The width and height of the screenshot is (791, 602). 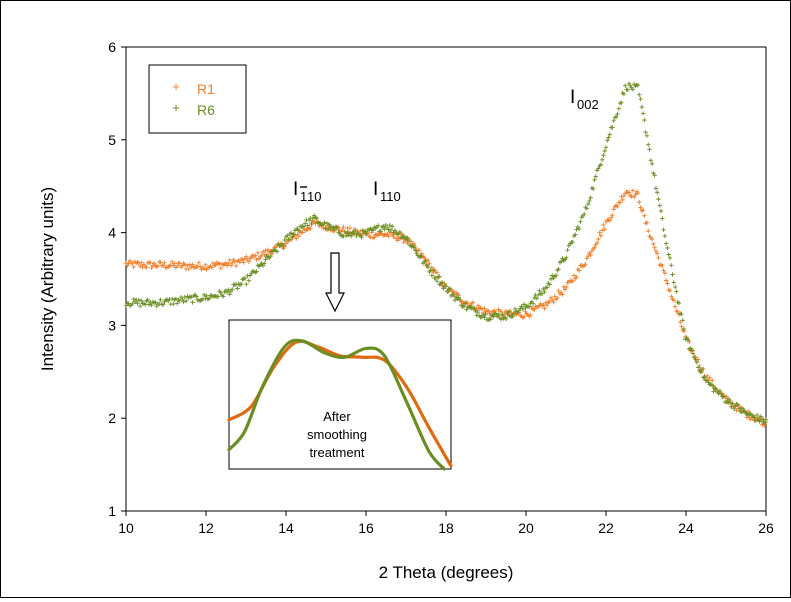 I want to click on down-arrow-icon, so click(x=335, y=282).